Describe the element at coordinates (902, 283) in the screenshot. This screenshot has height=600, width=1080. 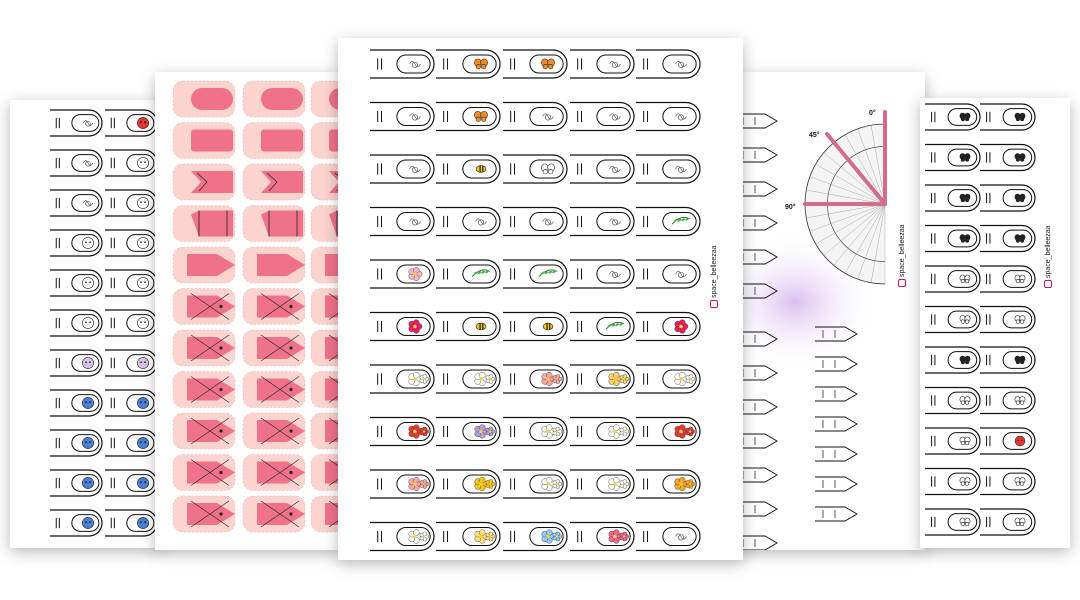
I see `instagram-icon` at that location.